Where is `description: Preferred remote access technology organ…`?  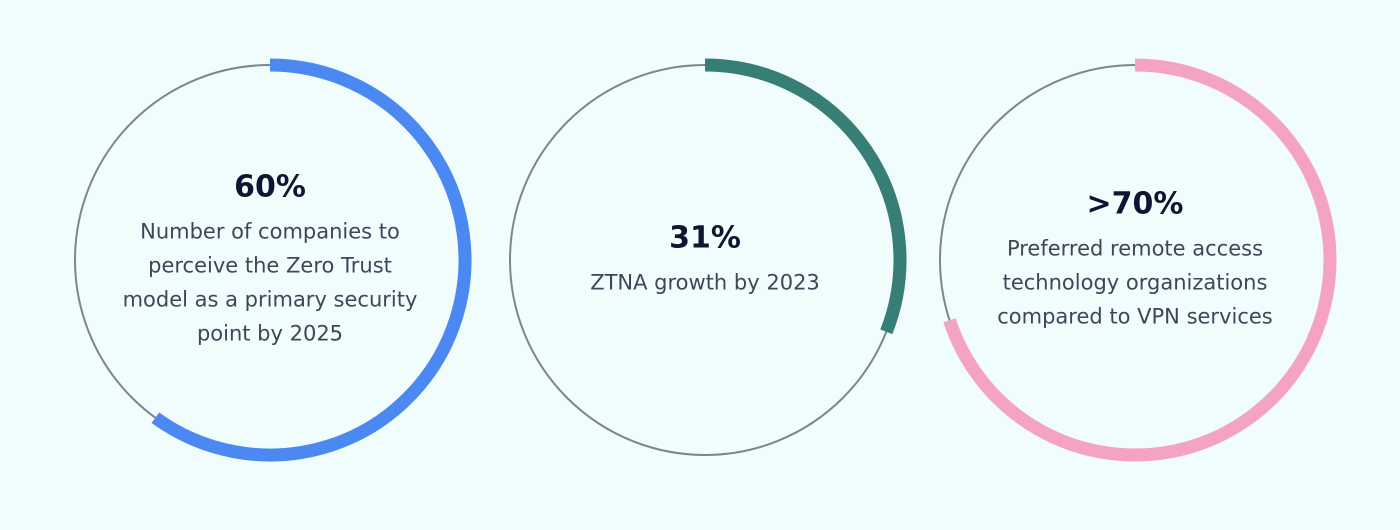
description: Preferred remote access technology organ… is located at coordinates (1135, 282).